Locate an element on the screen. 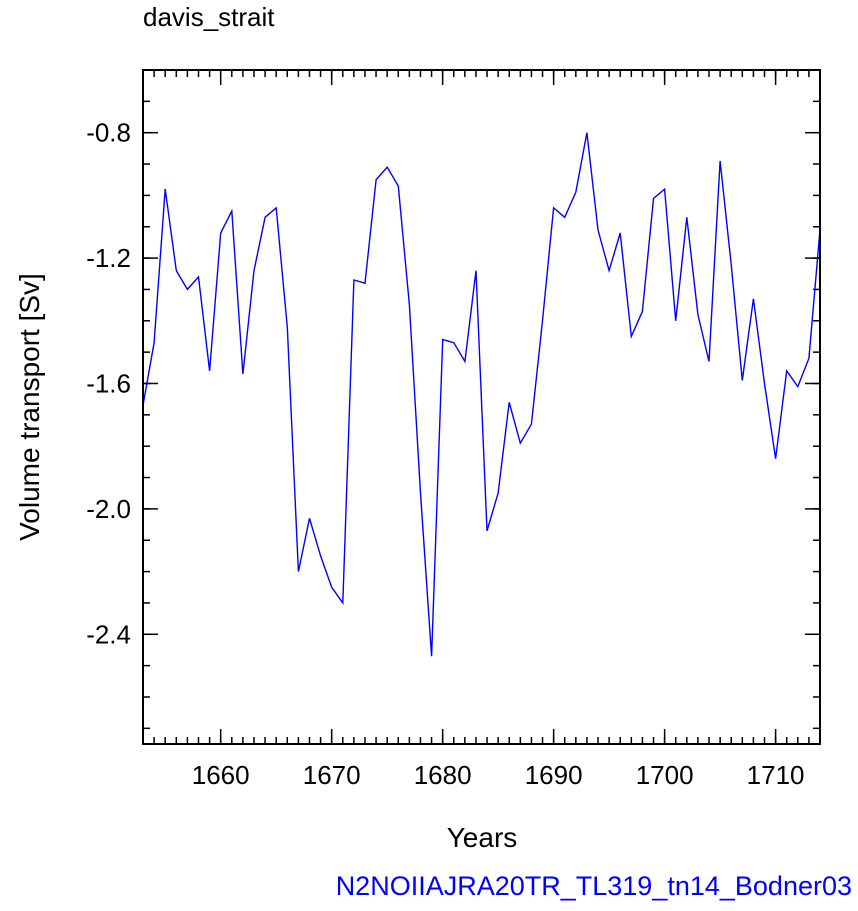 Image resolution: width=858 pixels, height=911 pixels. x-axis-label: Years is located at coordinates (482, 837).